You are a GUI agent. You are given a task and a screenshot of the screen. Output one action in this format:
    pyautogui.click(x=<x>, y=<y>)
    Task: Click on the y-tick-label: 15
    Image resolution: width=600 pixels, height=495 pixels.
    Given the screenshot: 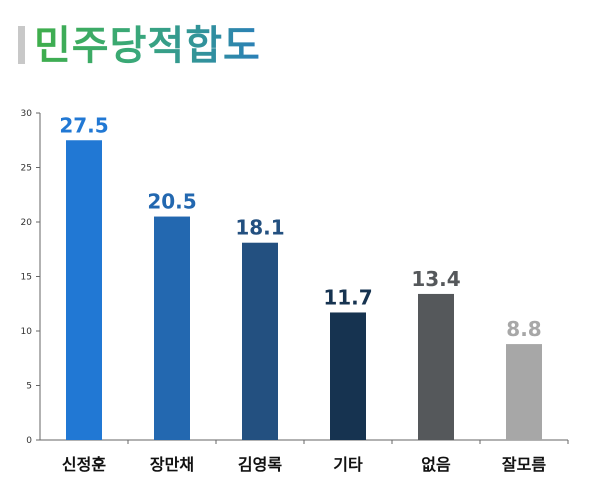 What is the action you would take?
    pyautogui.click(x=26, y=278)
    